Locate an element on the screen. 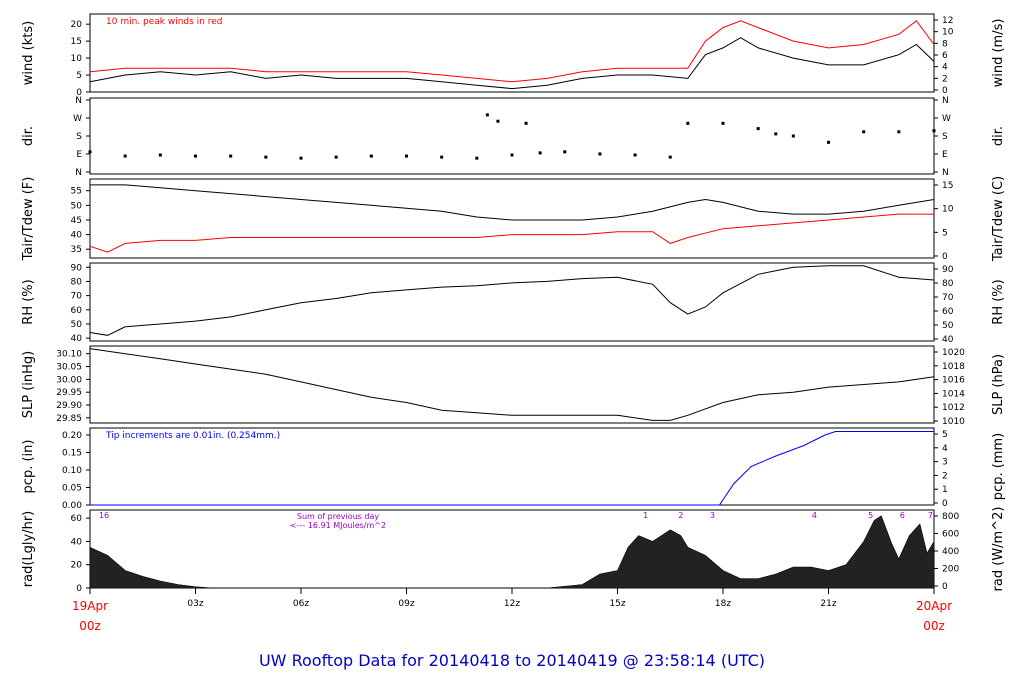 This screenshot has width=1024, height=700. temp-left-tick-label: 45 is located at coordinates (76, 221).